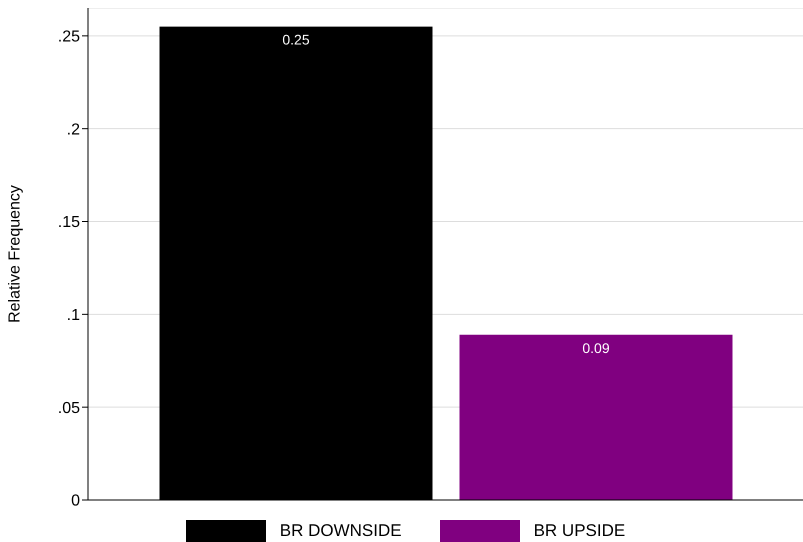 The width and height of the screenshot is (803, 542). I want to click on y-tick-label: .15, so click(69, 223).